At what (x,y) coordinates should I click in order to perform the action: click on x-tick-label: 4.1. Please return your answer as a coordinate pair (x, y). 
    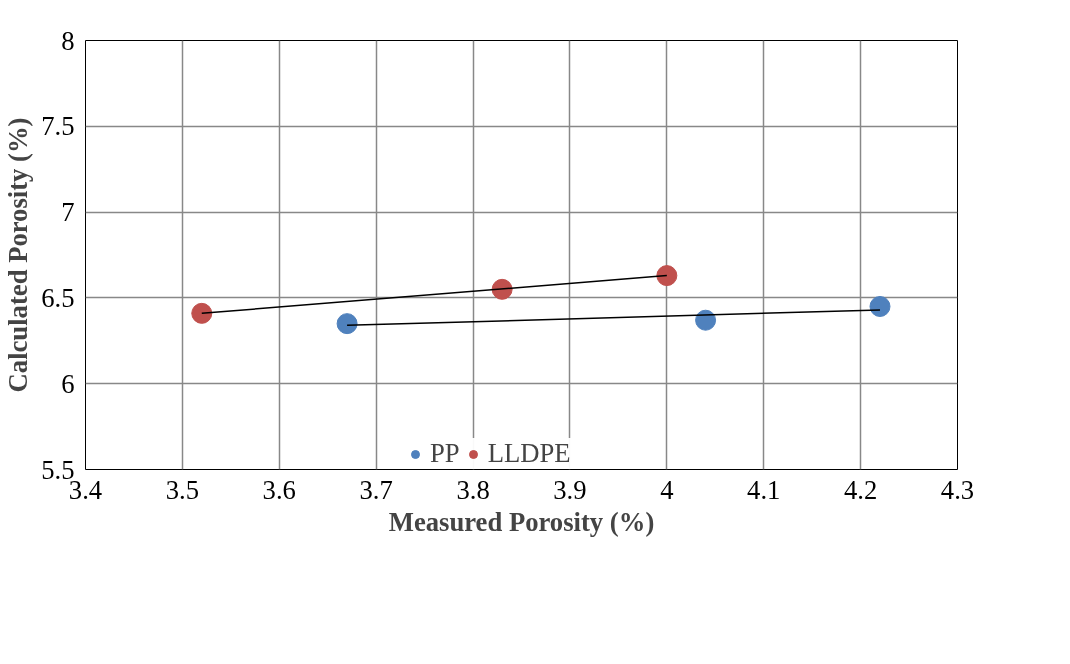
    Looking at the image, I should click on (764, 489).